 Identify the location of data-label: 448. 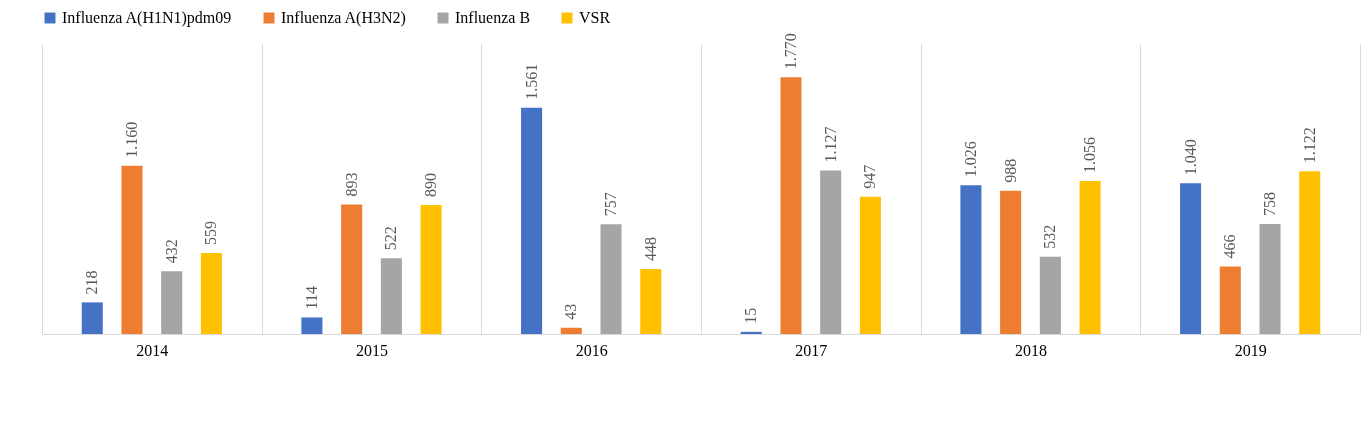
(650, 249).